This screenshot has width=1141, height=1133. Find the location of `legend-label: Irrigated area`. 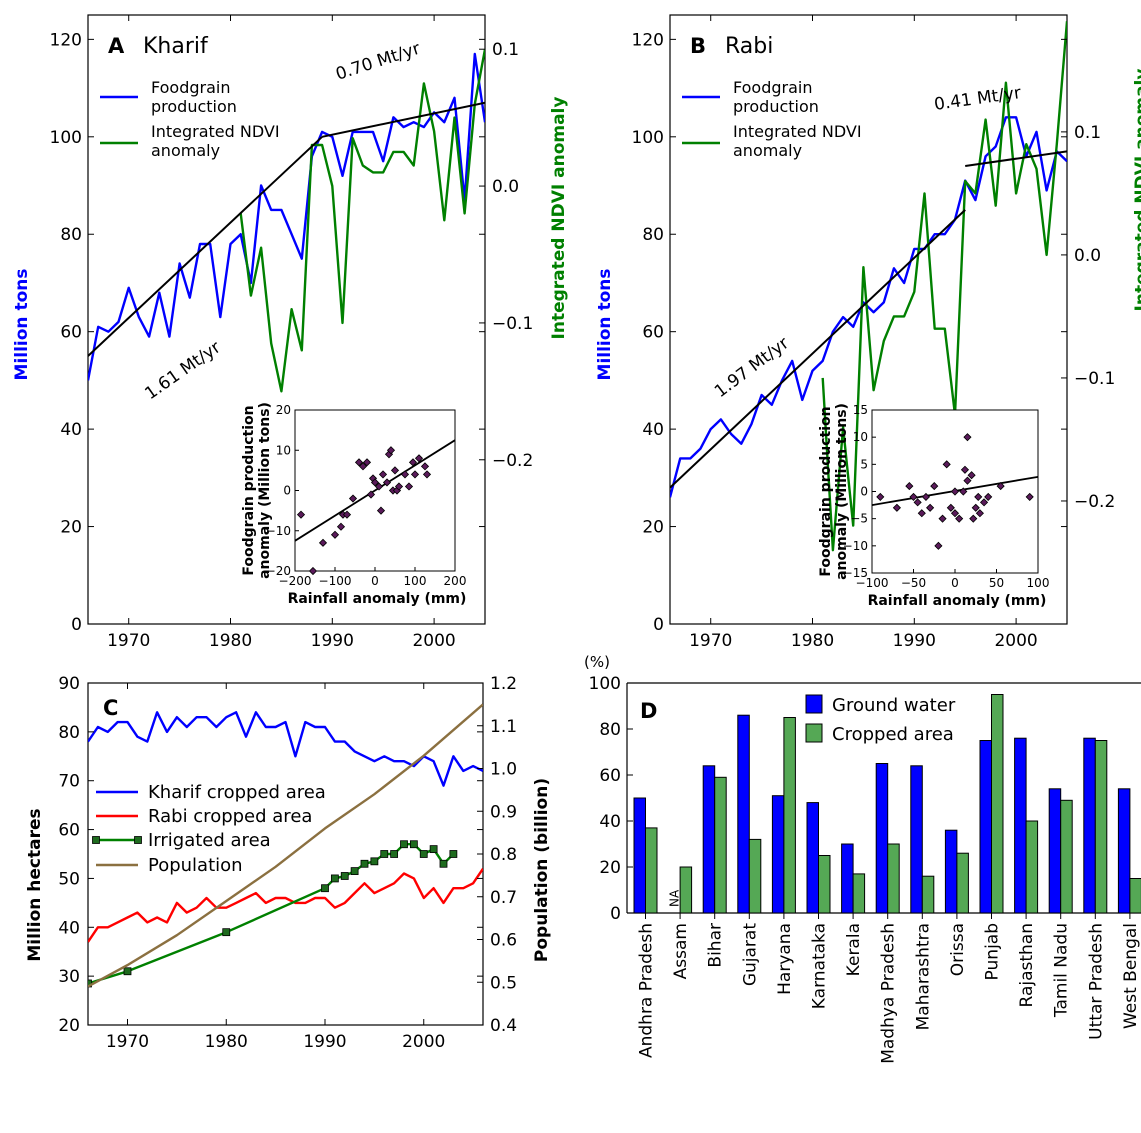

legend-label: Irrigated area is located at coordinates (209, 840).